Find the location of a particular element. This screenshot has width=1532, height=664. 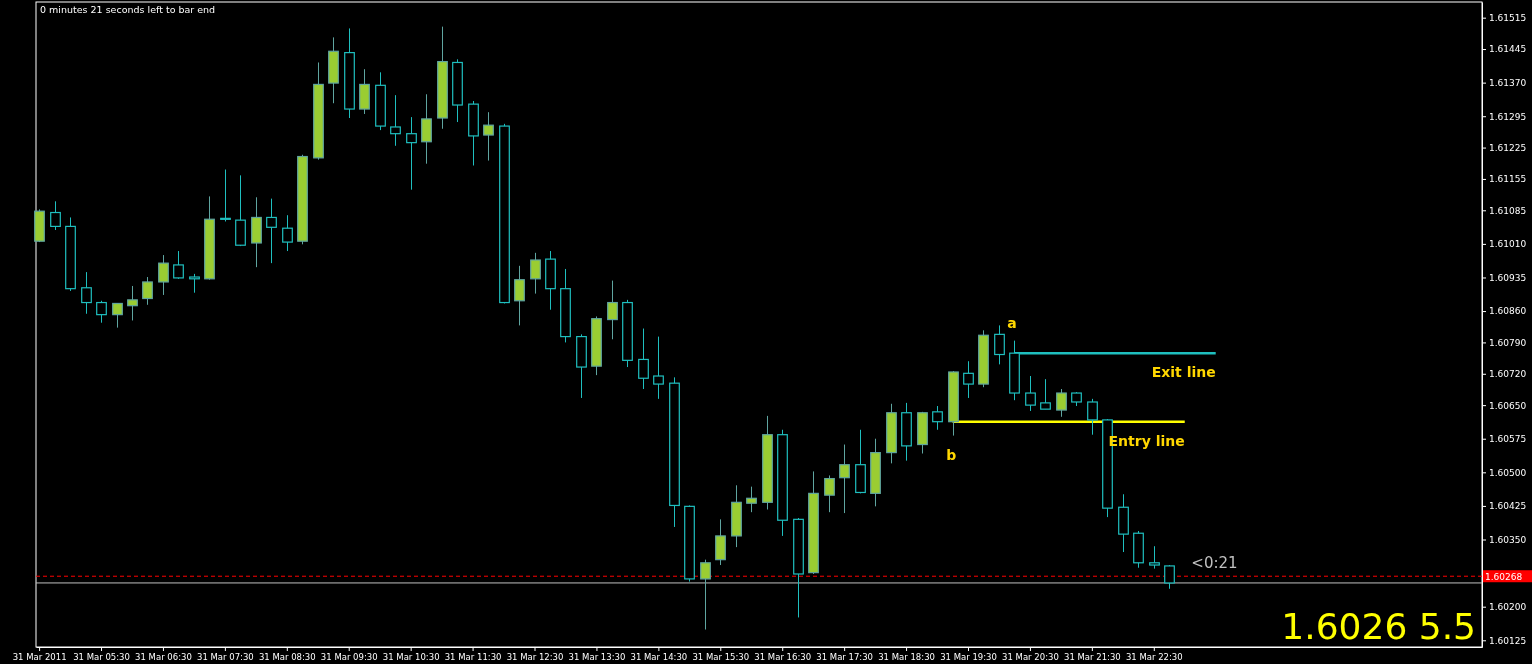

y-tick-label: 1.60720 is located at coordinates (1508, 374).